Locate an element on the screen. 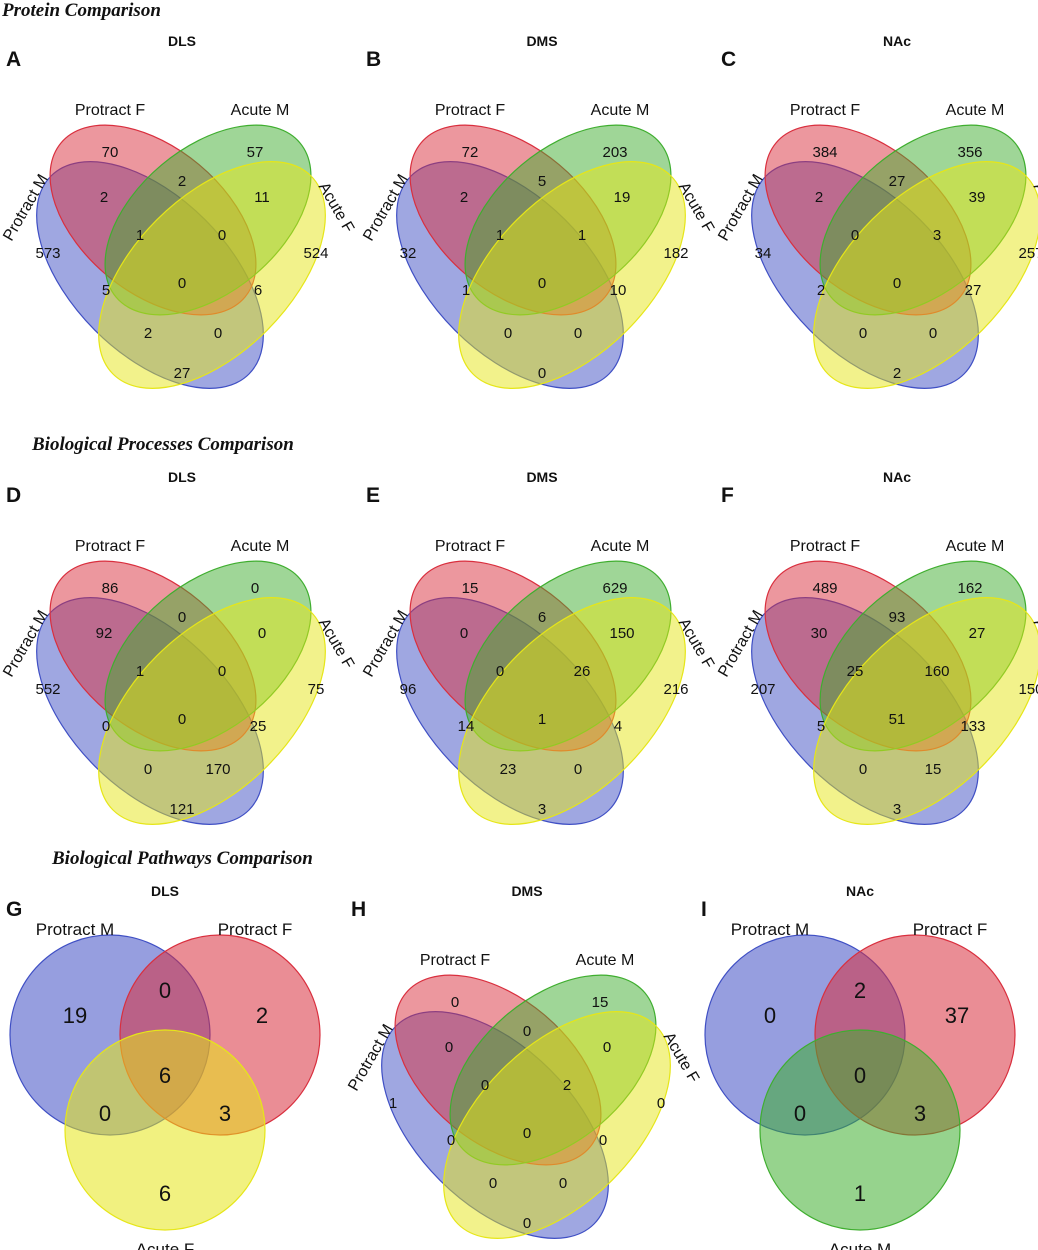  panel-letter: I is located at coordinates (704, 909).